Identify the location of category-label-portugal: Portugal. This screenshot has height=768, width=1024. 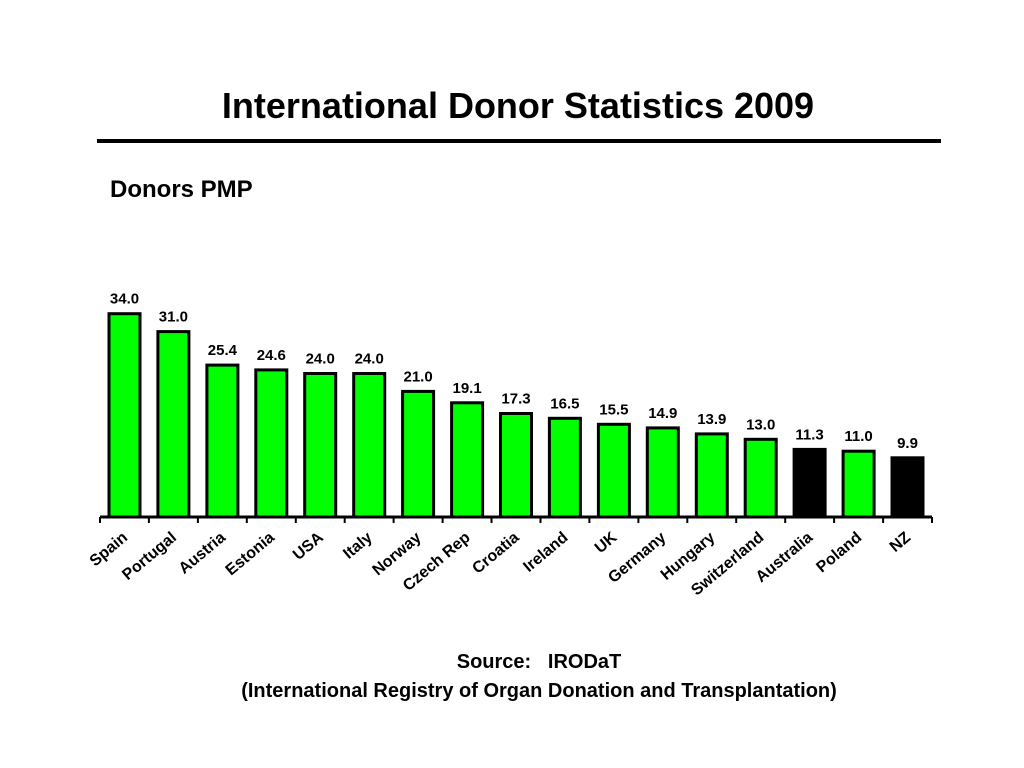
(149, 556).